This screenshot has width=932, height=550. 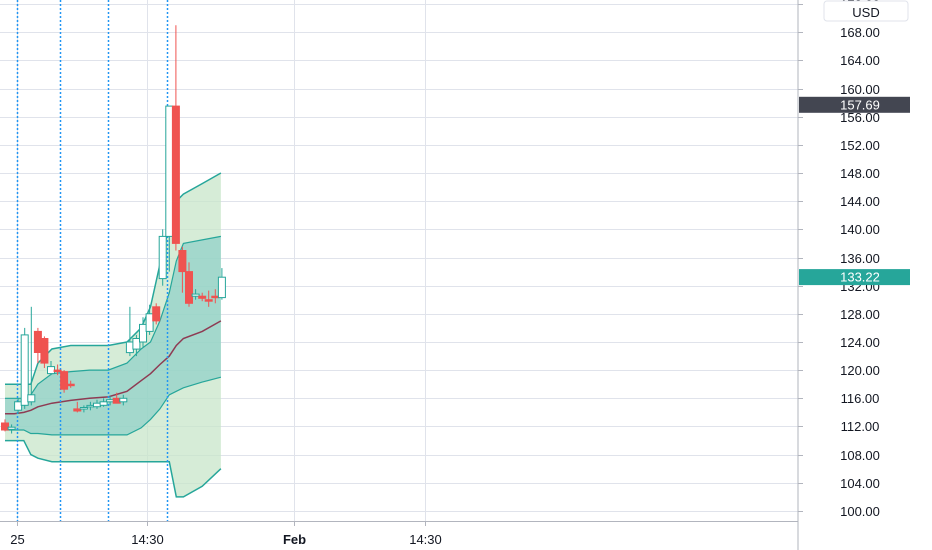 I want to click on time-axis: 25 14:30 Feb 14:30, so click(x=226, y=534).